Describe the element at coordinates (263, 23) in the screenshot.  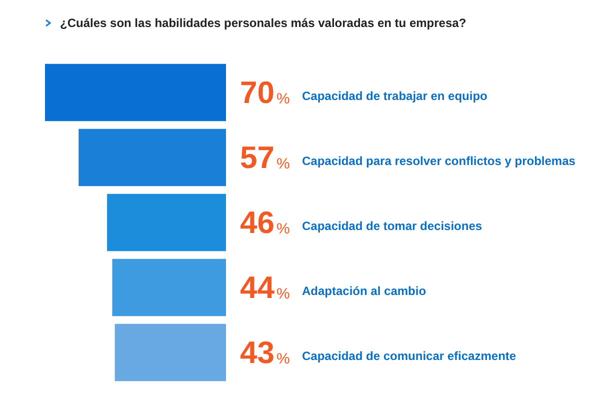
I see `text: ¿Cuáles son las habilidades personales más valoradas en tu empresa?` at that location.